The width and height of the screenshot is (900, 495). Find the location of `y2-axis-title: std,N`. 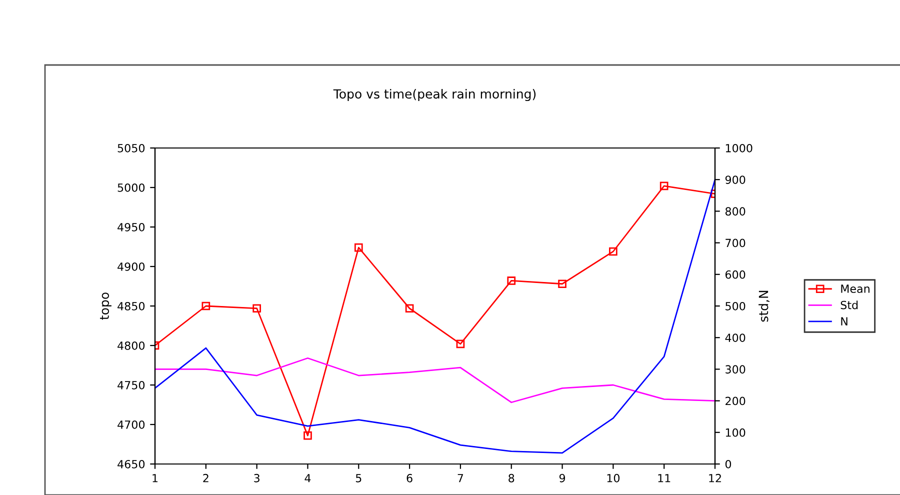

y2-axis-title: std,N is located at coordinates (764, 306).